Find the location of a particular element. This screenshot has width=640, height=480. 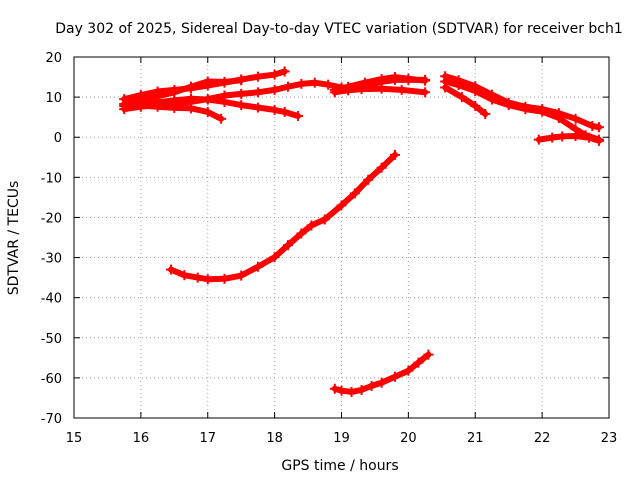

series-sat-i is located at coordinates (522, 110).